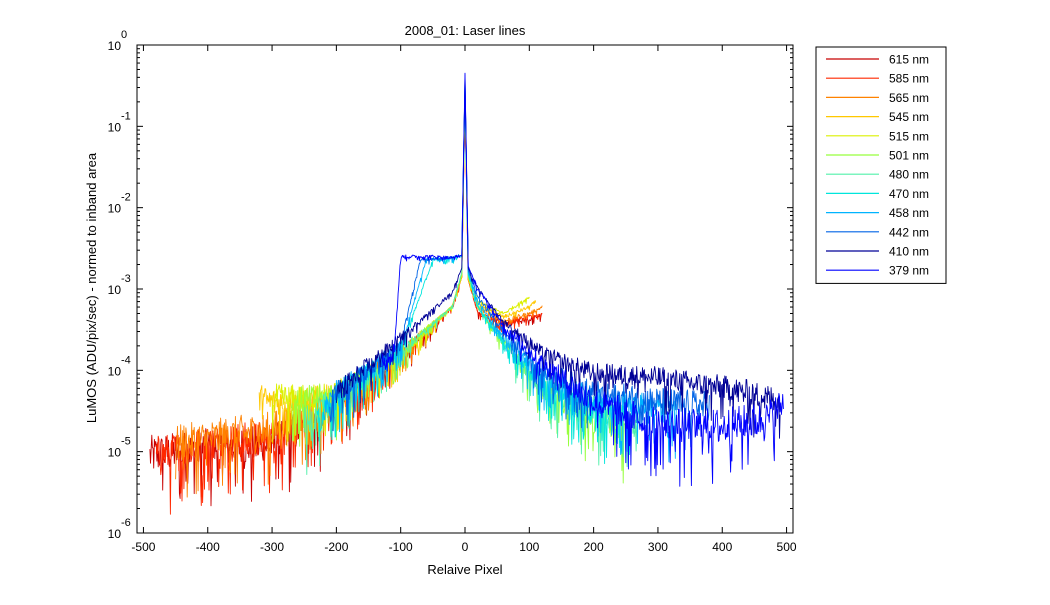  I want to click on legend-label: 410 nm, so click(909, 252).